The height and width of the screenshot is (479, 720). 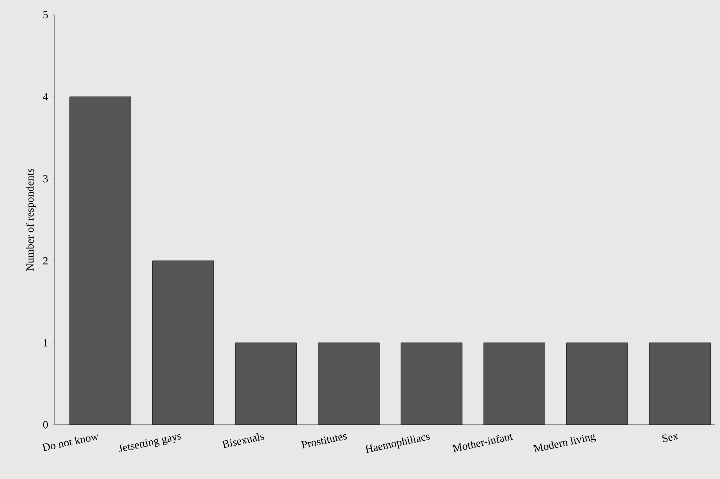 I want to click on x-tick-label: Prostitutes, so click(x=324, y=441).